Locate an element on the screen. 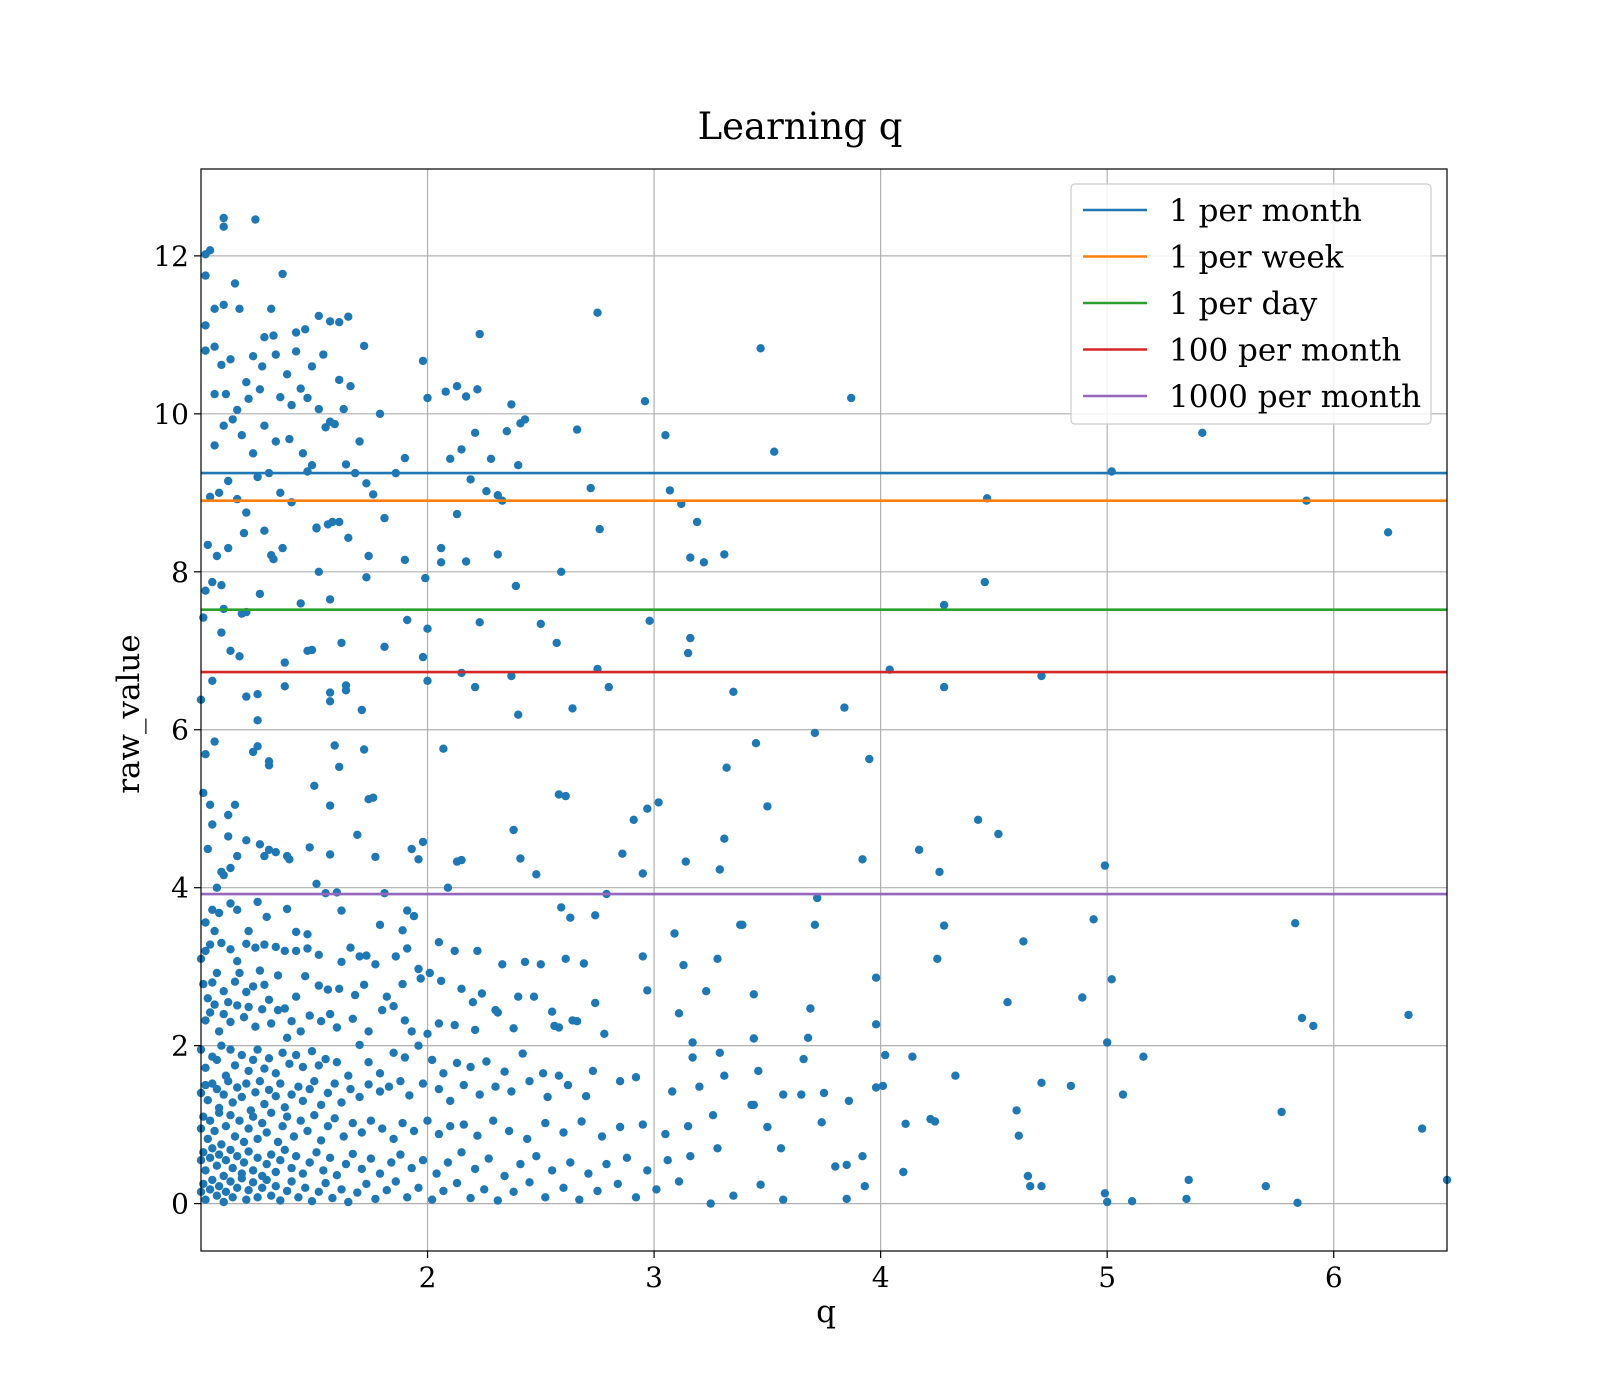 Image resolution: width=1600 pixels, height=1400 pixels. x-tick-label: 2 is located at coordinates (428, 1277).